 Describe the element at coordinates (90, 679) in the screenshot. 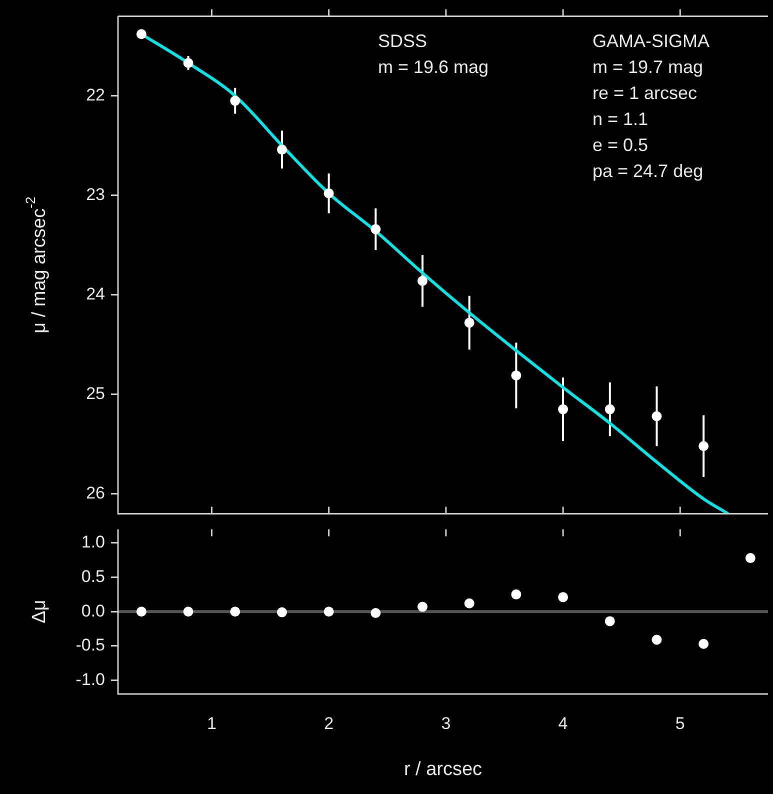

I see `y-tick-label: -1.0` at that location.